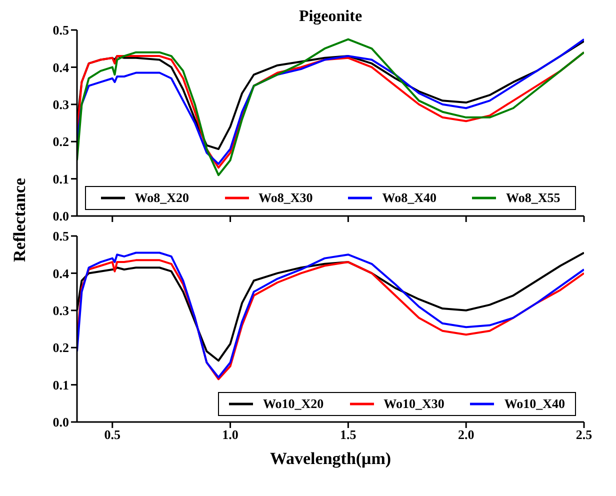 This screenshot has width=616, height=496. I want to click on chart-title: Pigeonite, so click(331, 17).